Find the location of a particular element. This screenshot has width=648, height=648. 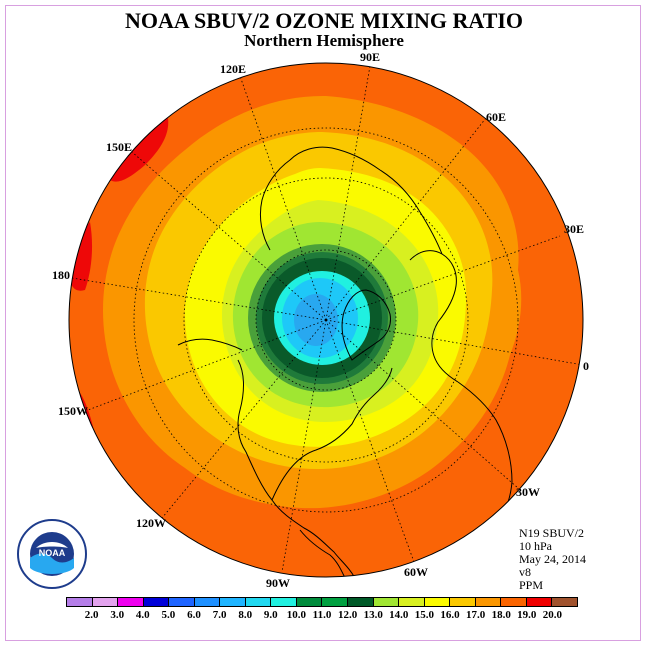

lon-label-180: 180 is located at coordinates (61, 275).